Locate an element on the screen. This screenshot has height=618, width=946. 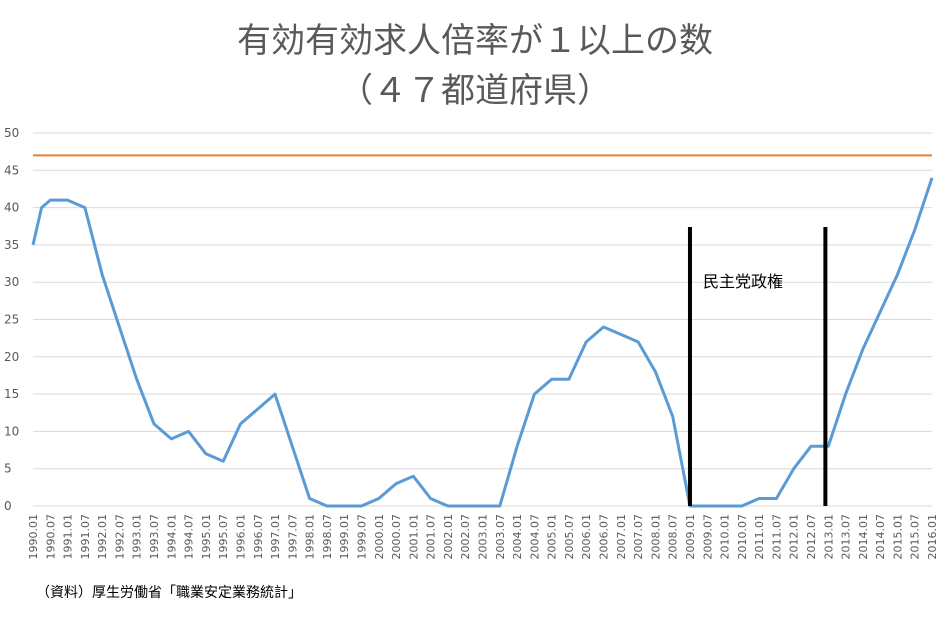
x-tick-label: 2004.07 is located at coordinates (534, 537).